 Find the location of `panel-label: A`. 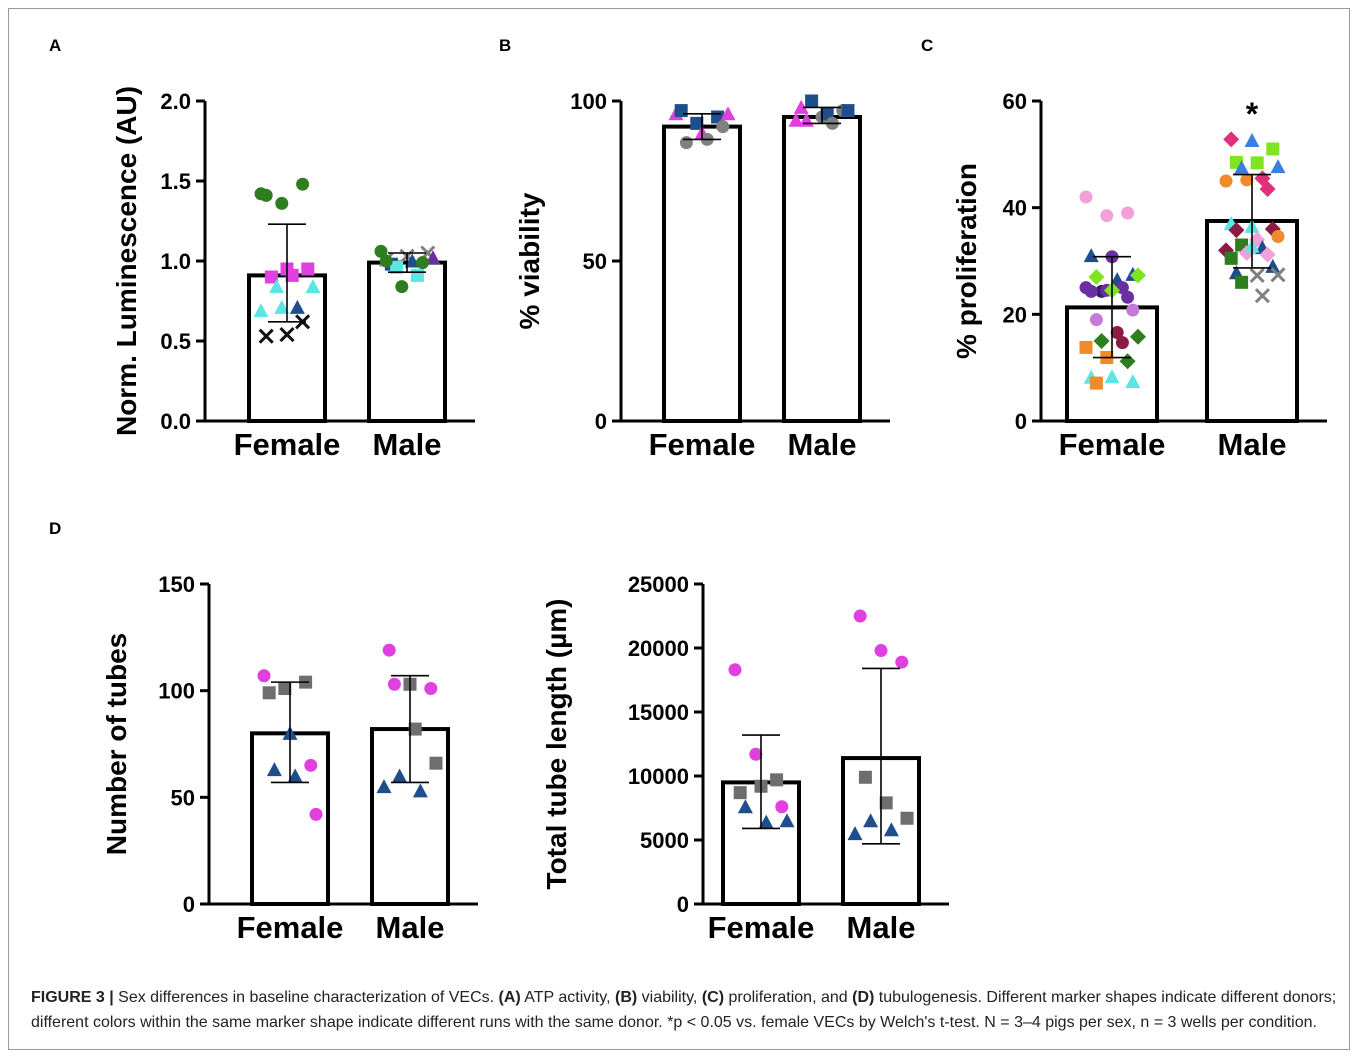

panel-label: A is located at coordinates (55, 45).